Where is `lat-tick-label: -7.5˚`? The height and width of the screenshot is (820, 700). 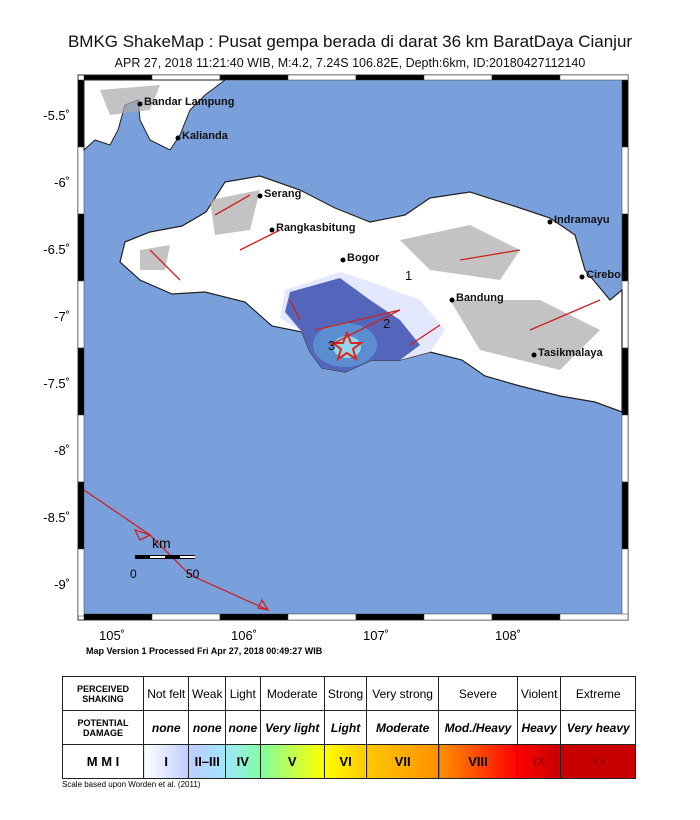
lat-tick-label: -7.5˚ is located at coordinates (56, 383).